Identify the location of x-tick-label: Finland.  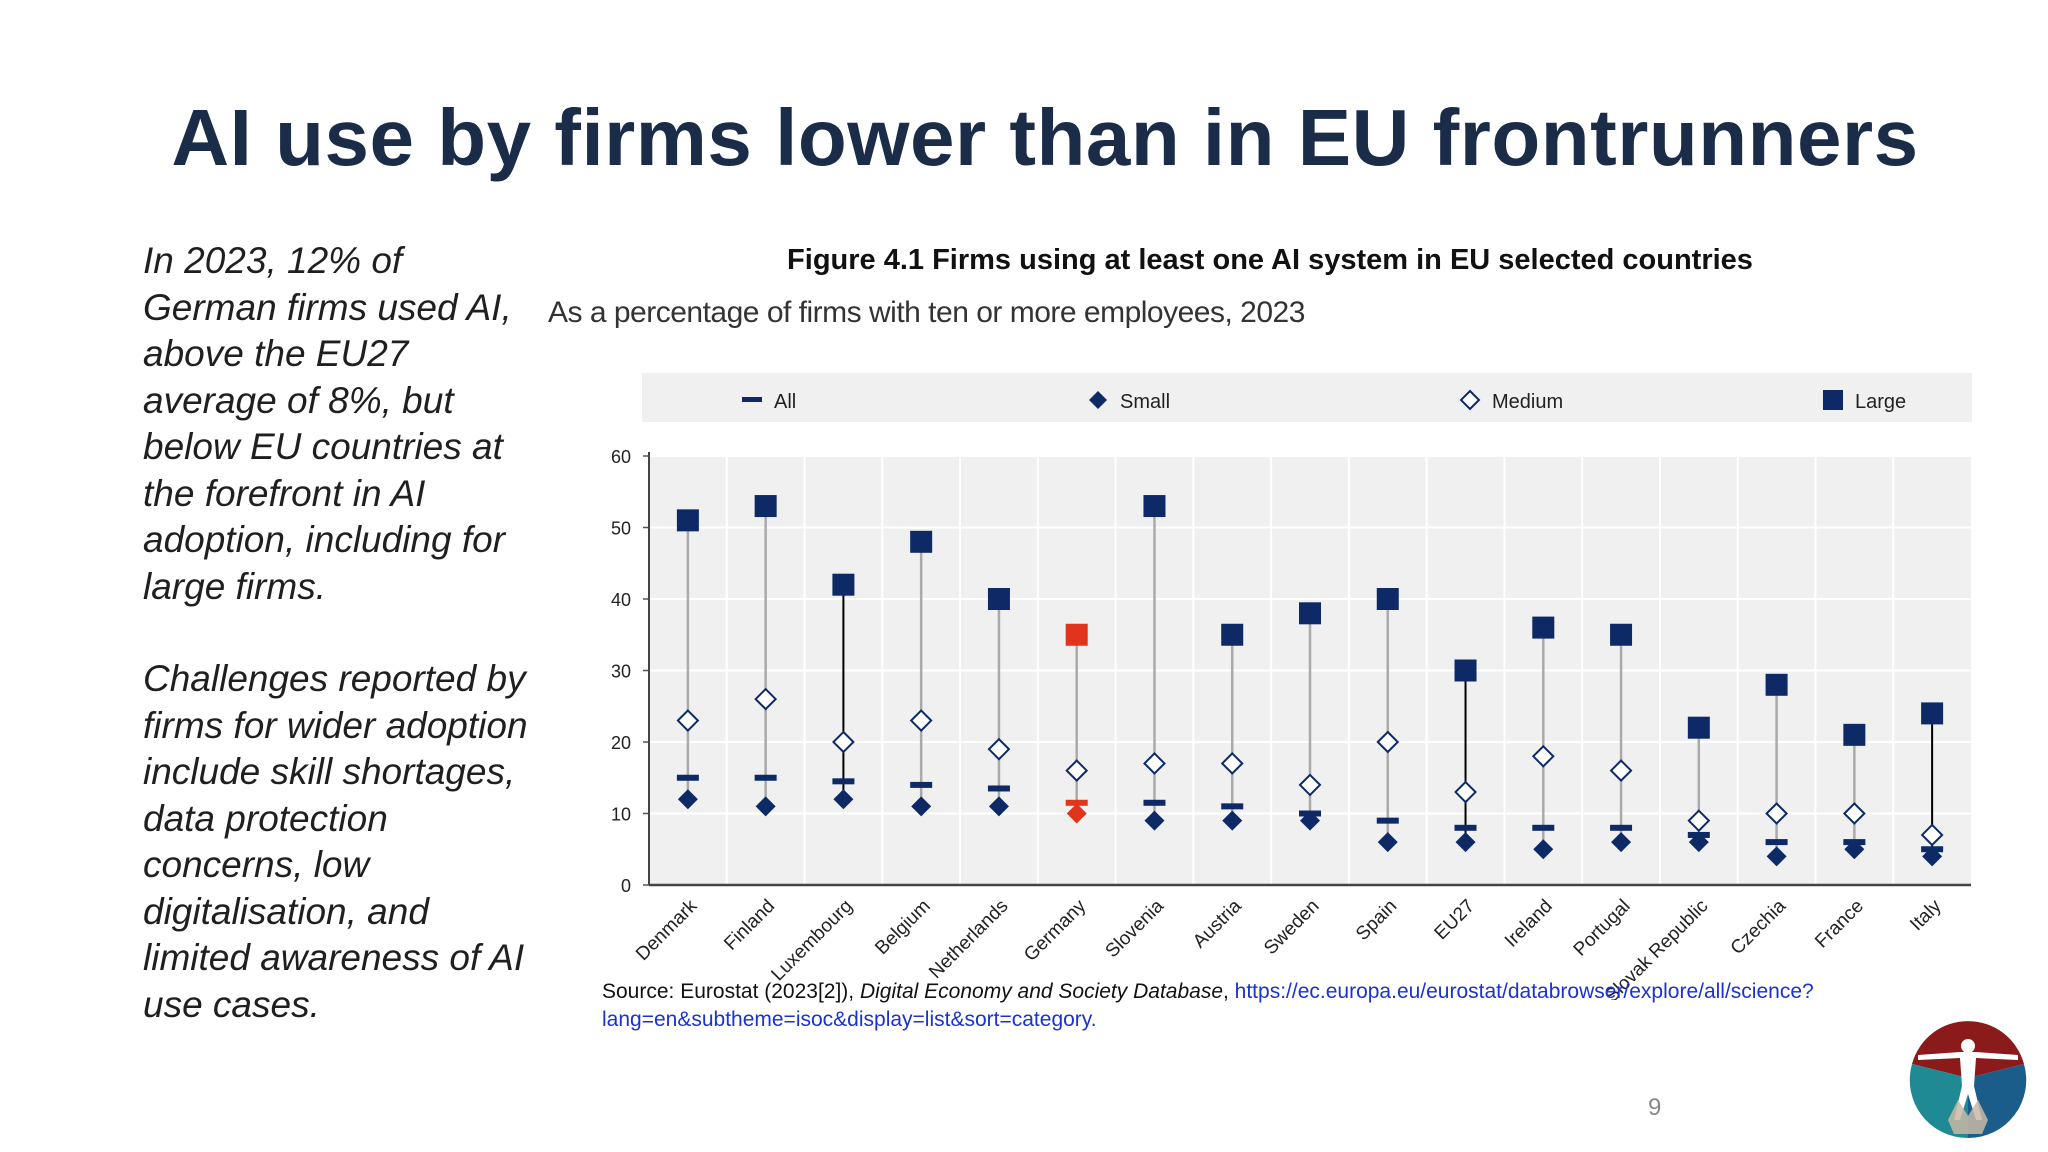
(749, 925).